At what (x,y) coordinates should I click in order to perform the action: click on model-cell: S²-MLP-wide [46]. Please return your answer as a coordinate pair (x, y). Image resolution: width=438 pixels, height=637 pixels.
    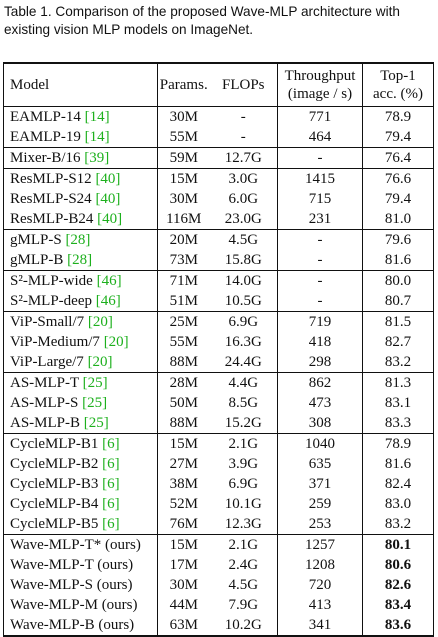
    Looking at the image, I should click on (81, 281).